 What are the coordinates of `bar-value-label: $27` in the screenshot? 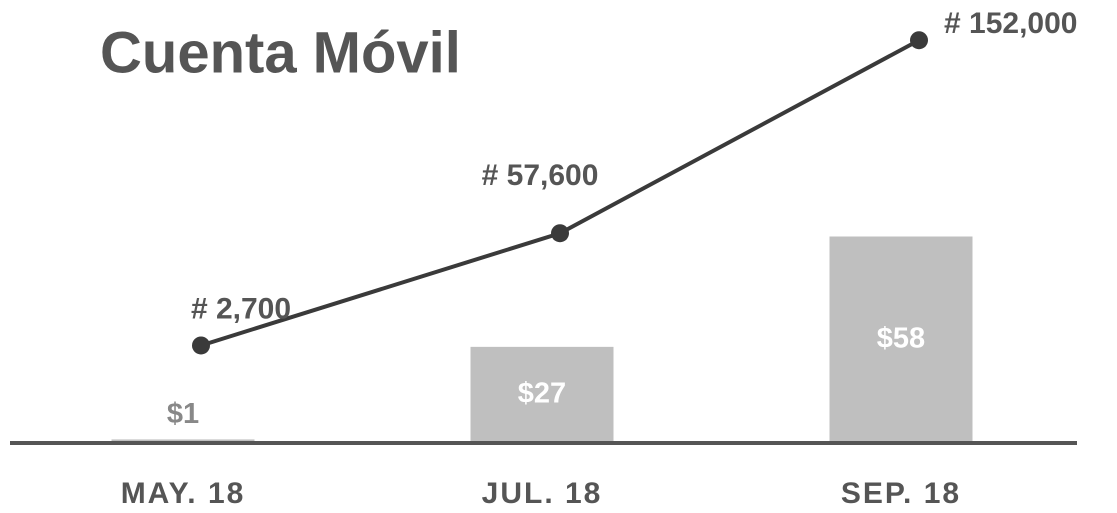 It's located at (542, 394).